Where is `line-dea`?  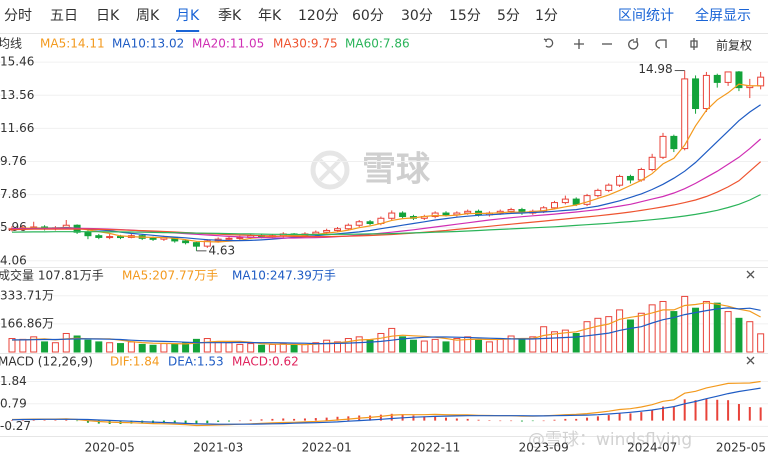 line-dea is located at coordinates (386, 406).